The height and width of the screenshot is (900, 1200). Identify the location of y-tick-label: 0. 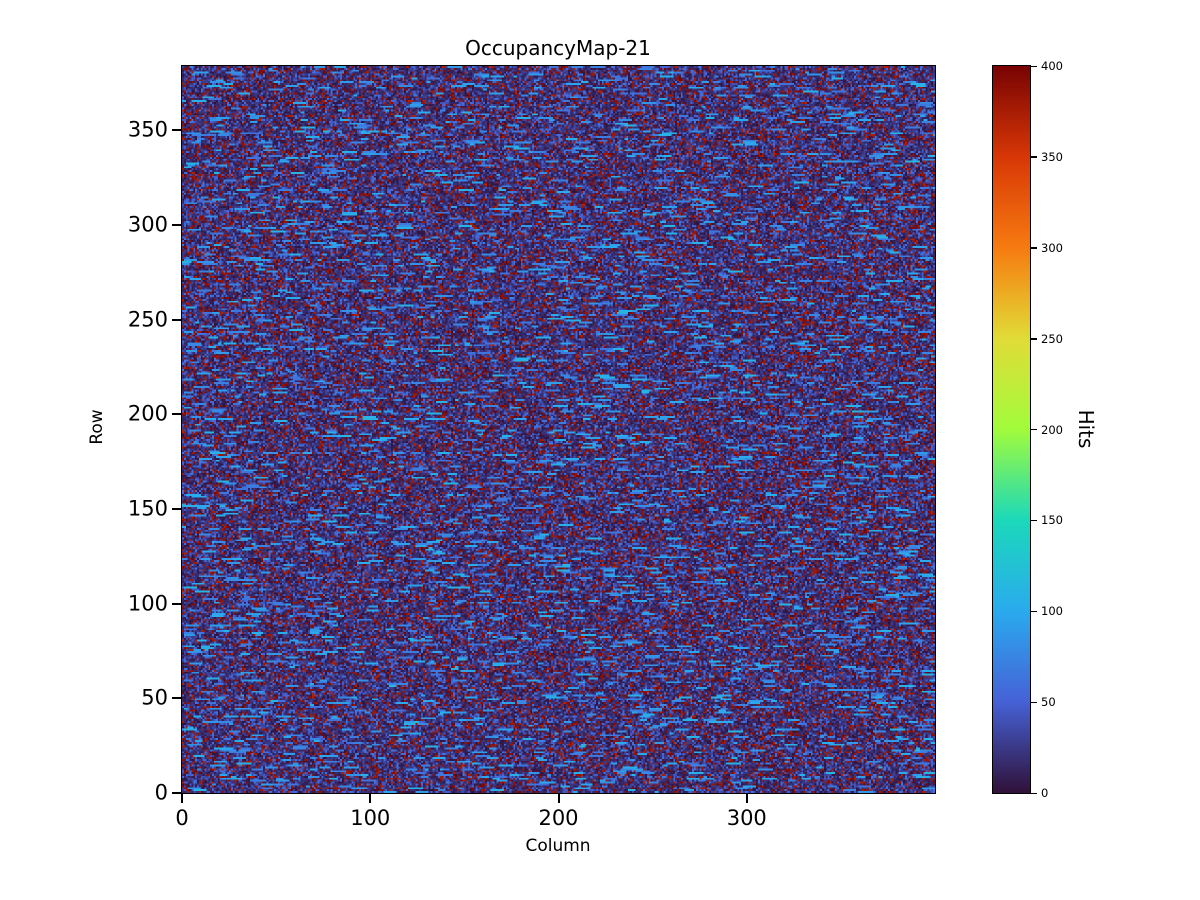
(161, 792).